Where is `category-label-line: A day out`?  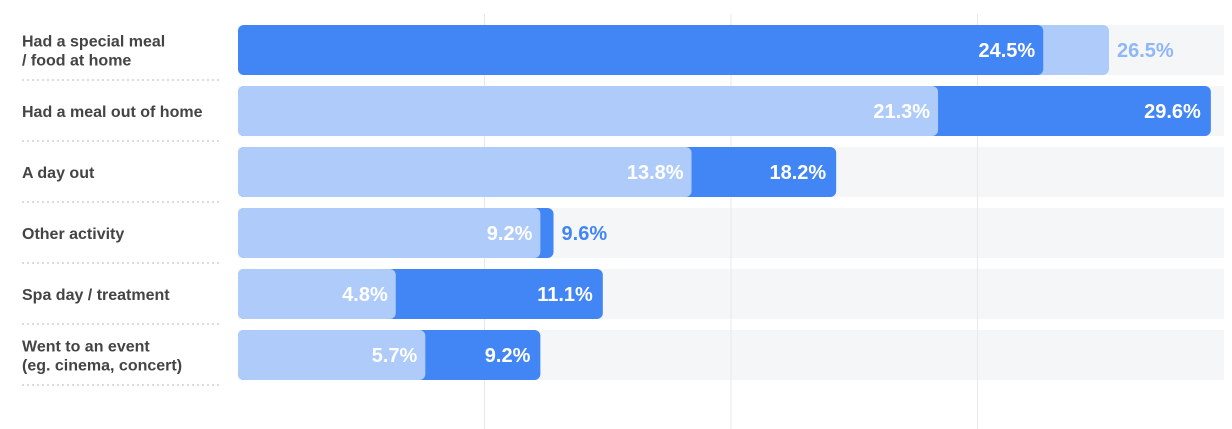
category-label-line: A day out is located at coordinates (58, 173).